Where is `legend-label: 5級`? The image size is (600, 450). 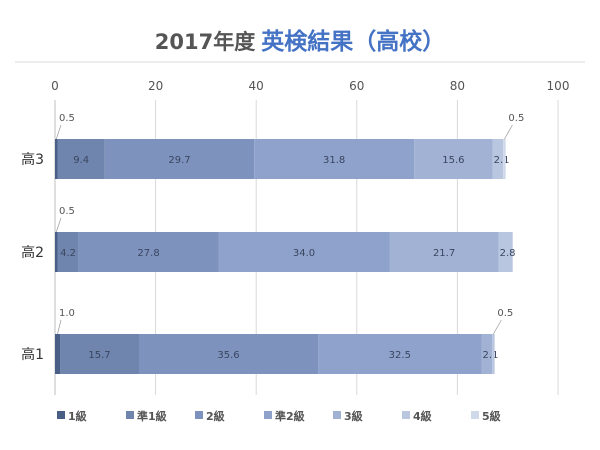 legend-label: 5級 is located at coordinates (491, 416).